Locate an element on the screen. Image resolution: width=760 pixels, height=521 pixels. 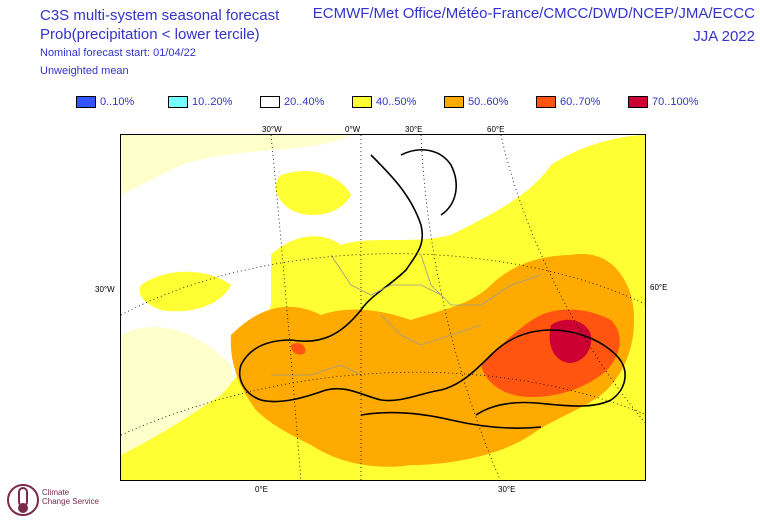
lon-label-30w-top: 30°W is located at coordinates (272, 129).